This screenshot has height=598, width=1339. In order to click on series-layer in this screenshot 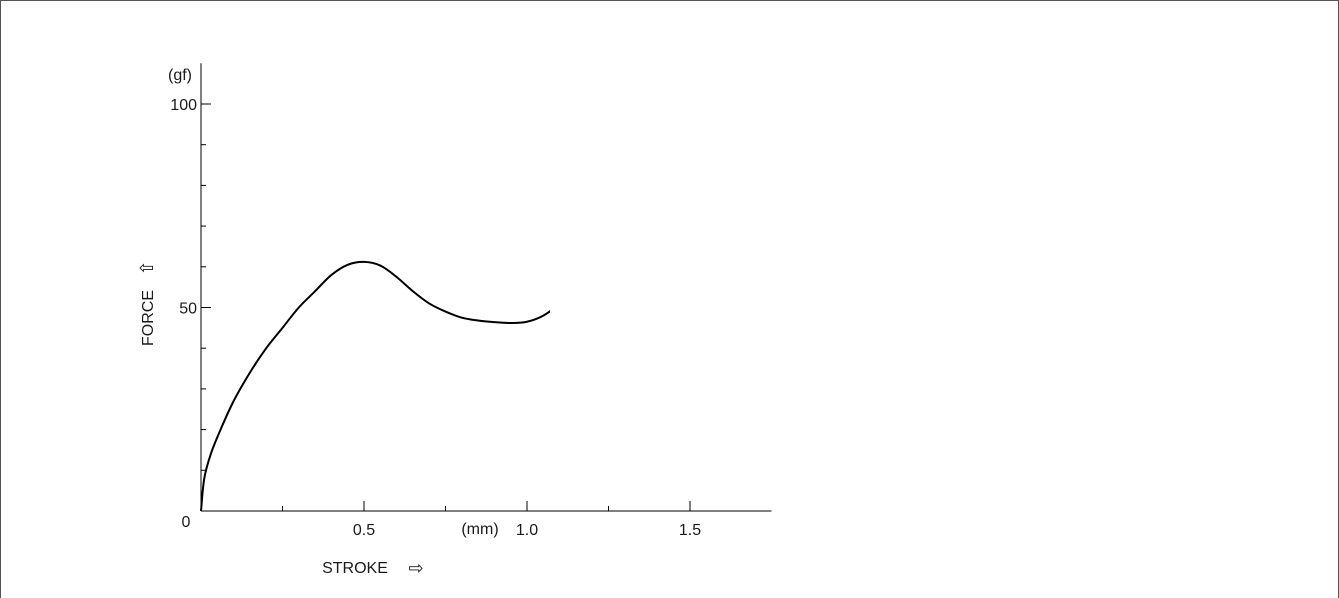, I will do `click(375, 386)`.